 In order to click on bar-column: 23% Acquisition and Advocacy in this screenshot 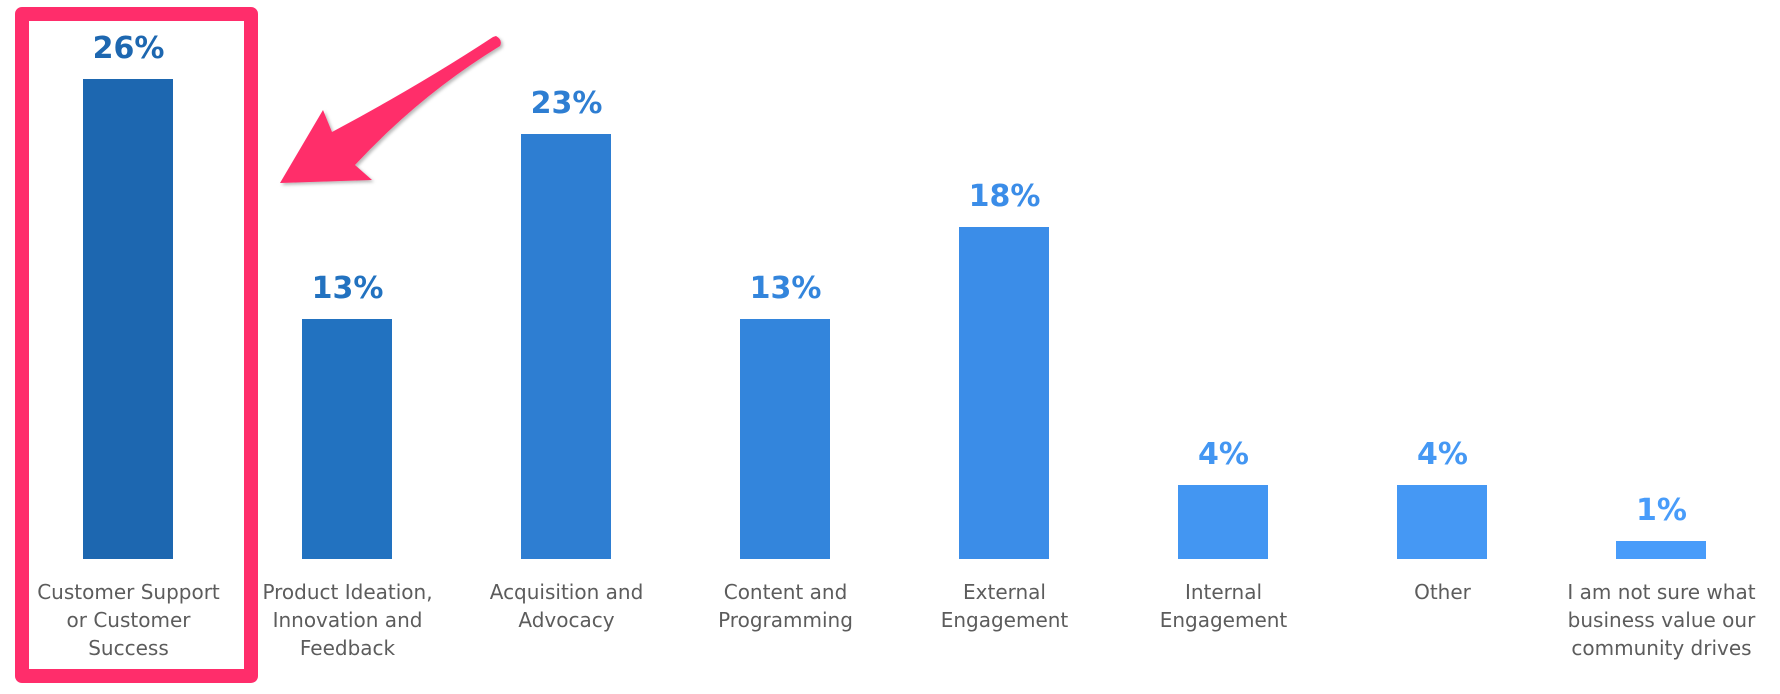, I will do `click(566, 347)`.